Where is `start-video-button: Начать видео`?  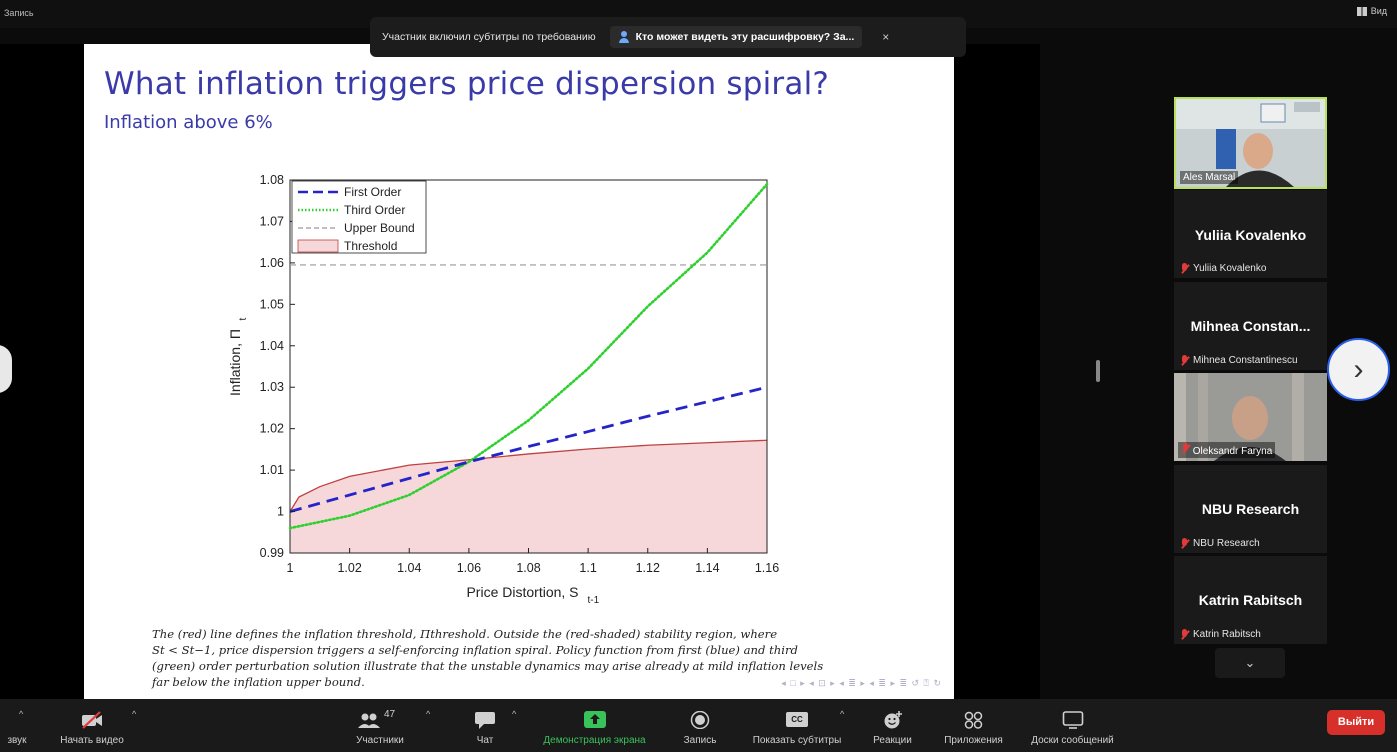 start-video-button: Начать видео is located at coordinates (92, 725).